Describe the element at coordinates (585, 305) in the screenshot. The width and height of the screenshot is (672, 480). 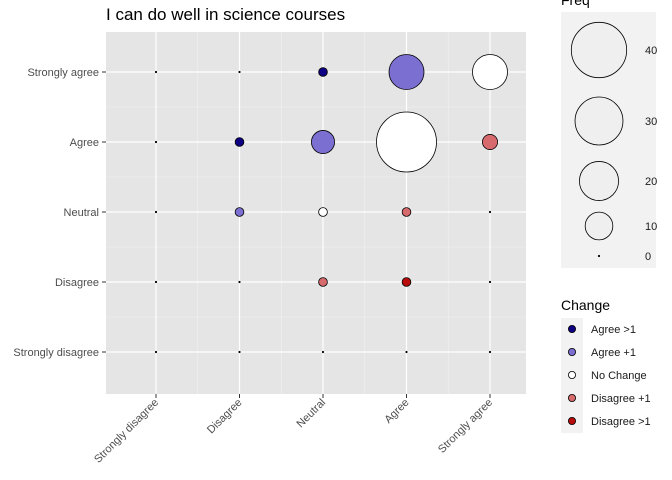
I see `color-legend-title: Change` at that location.